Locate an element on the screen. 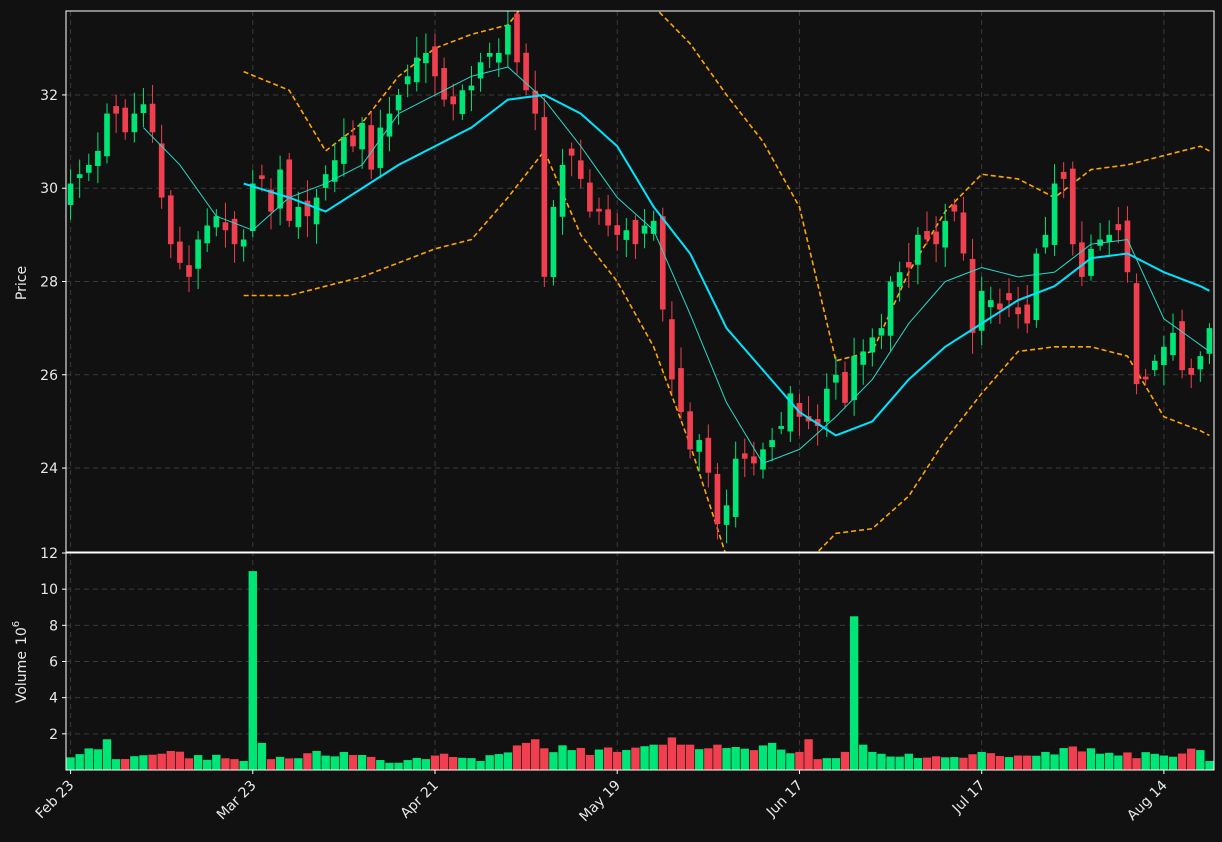 This screenshot has width=1222, height=842. x-tick-label: Aug 14 is located at coordinates (1147, 800).